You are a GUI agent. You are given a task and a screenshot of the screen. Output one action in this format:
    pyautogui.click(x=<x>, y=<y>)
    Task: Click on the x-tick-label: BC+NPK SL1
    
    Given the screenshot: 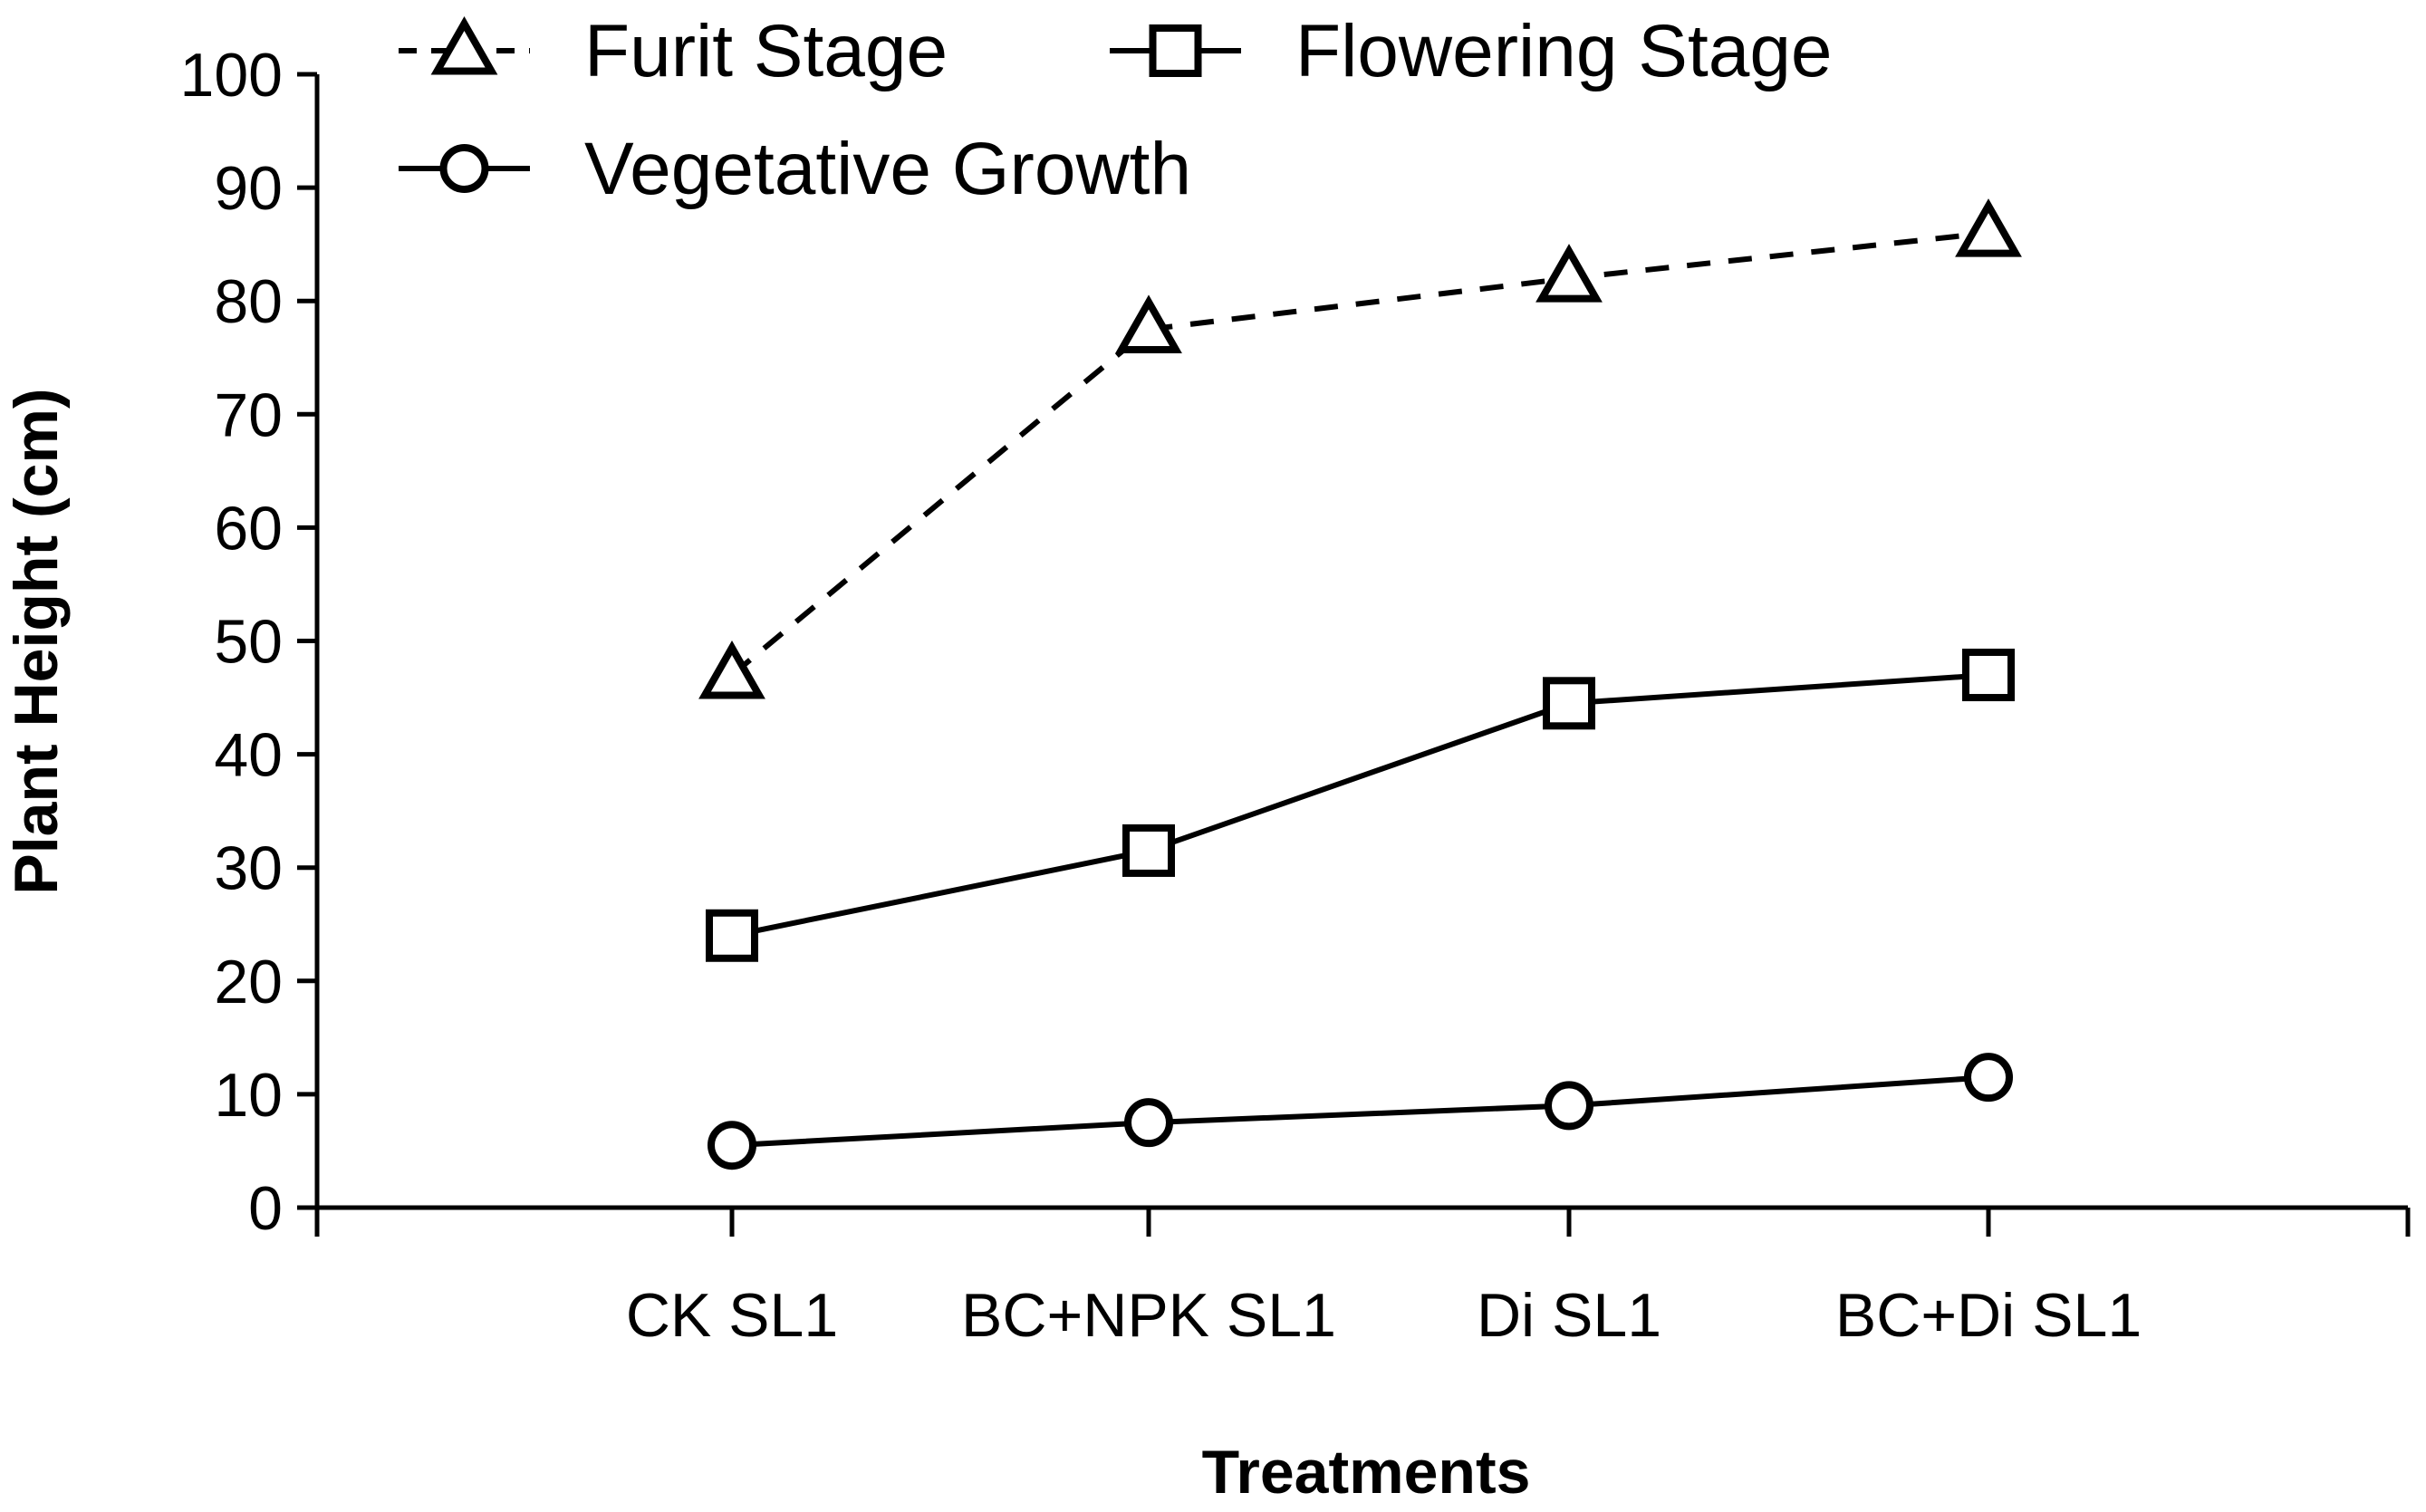 What is the action you would take?
    pyautogui.click(x=1148, y=1315)
    